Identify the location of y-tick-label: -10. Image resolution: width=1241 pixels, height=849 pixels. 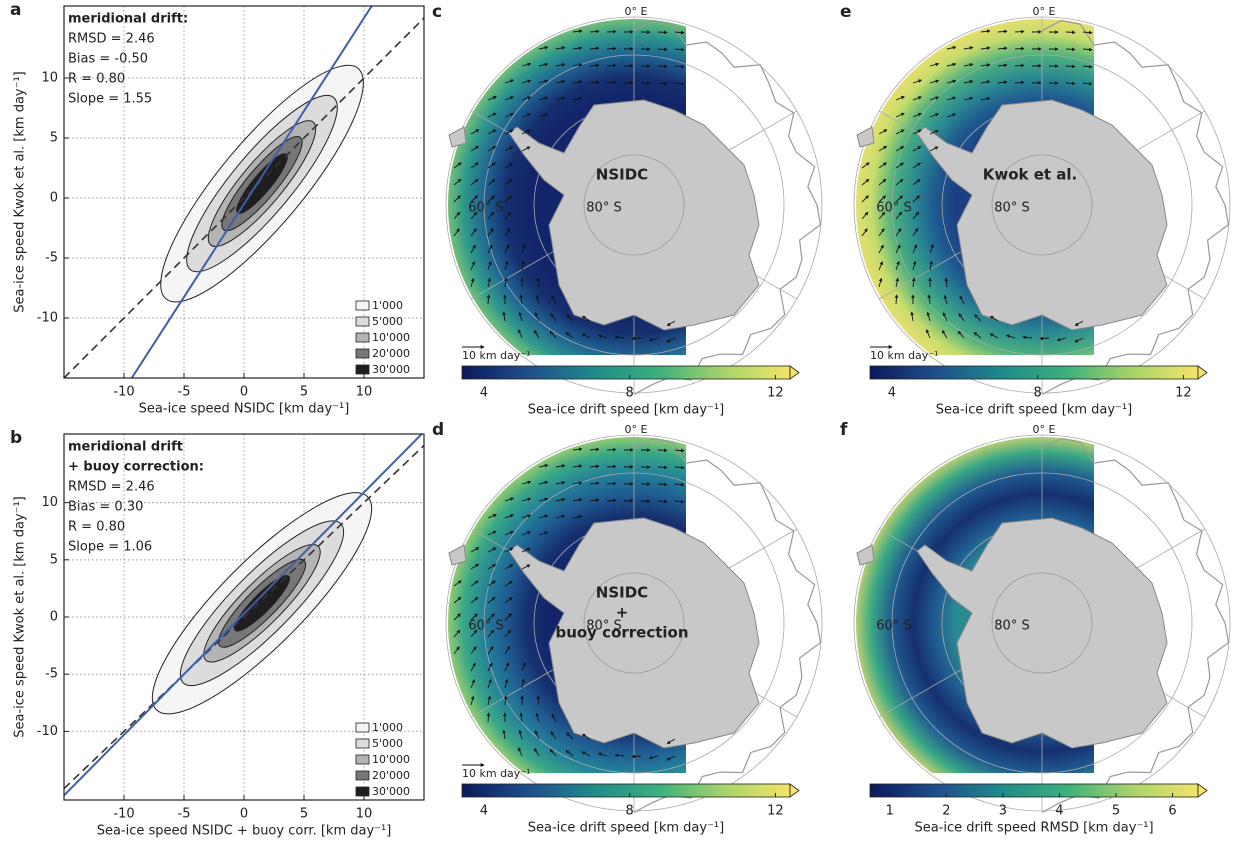
(47, 318).